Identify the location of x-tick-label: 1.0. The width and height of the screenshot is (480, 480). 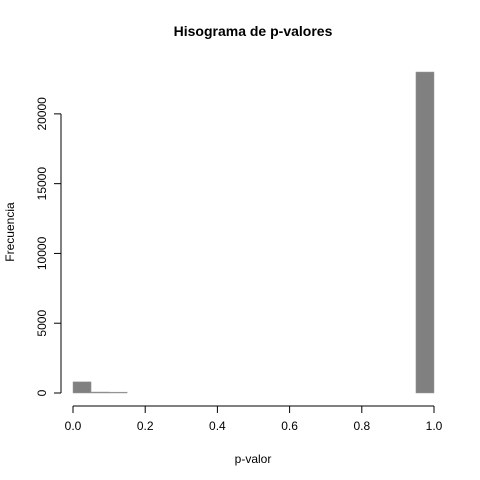
(434, 426).